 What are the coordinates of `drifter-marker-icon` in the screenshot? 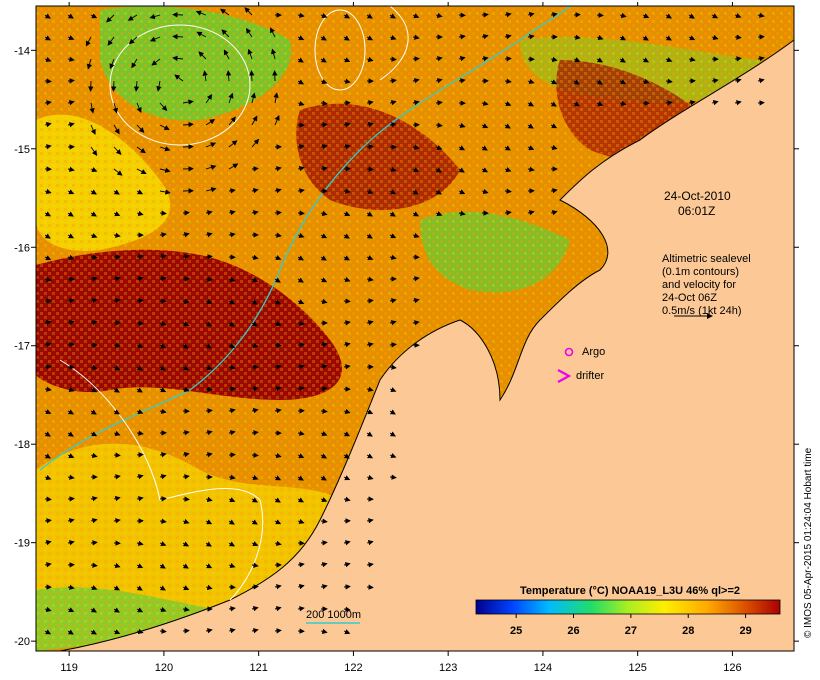 It's located at (564, 376).